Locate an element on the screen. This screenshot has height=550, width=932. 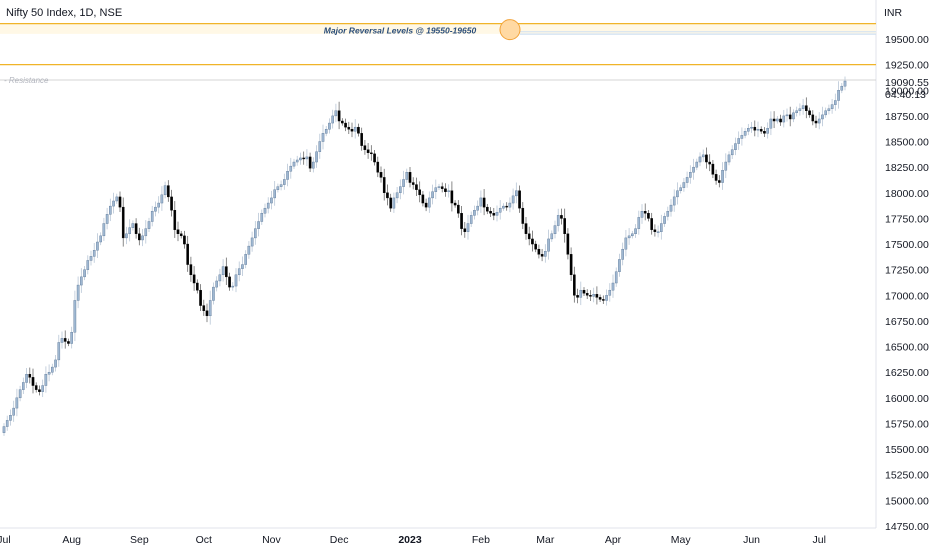
x-tick-label: Aug is located at coordinates (71, 540).